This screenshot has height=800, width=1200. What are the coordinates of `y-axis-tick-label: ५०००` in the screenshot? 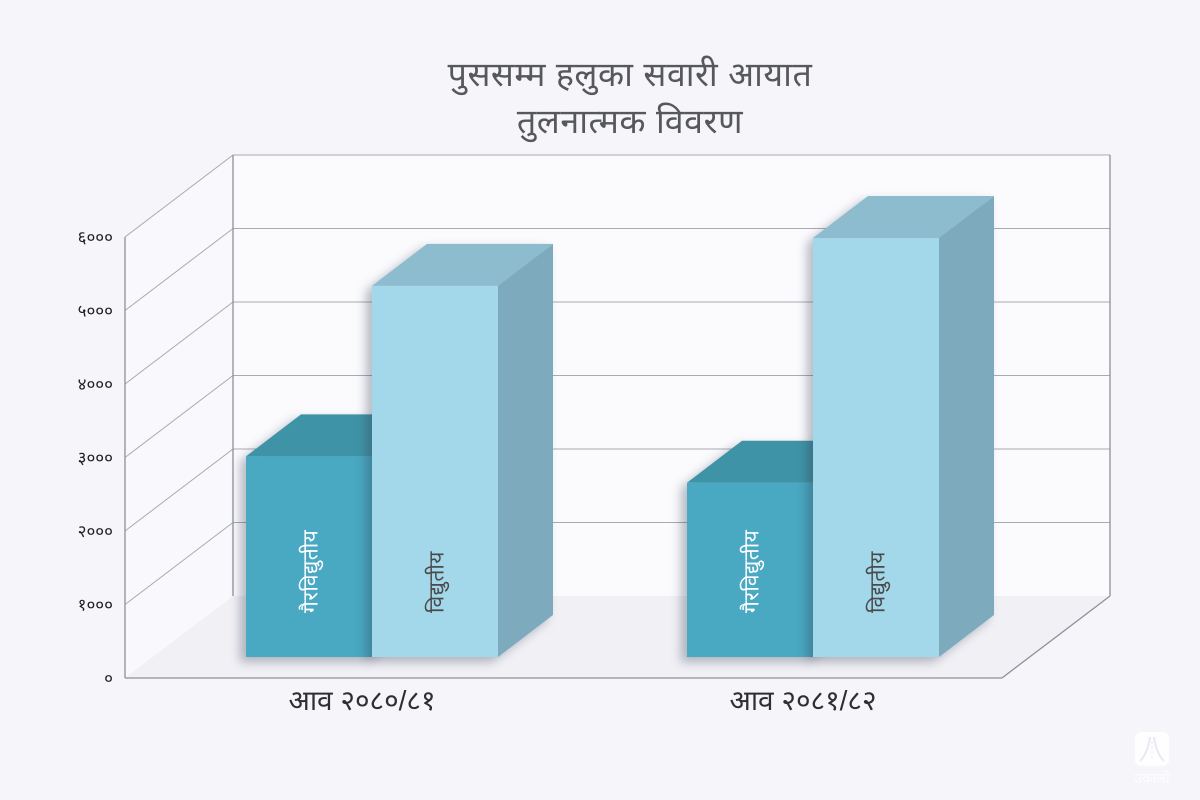 It's located at (95, 311).